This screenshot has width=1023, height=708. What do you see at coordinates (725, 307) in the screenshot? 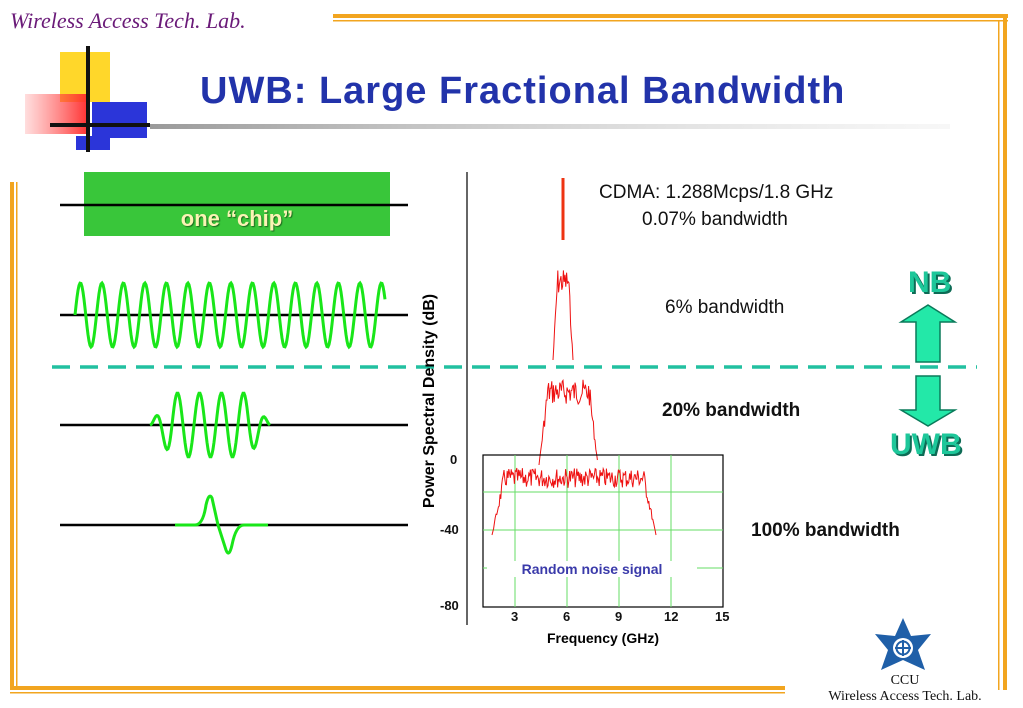
I see `six-percent-annotation: 6% bandwidth` at bounding box center [725, 307].